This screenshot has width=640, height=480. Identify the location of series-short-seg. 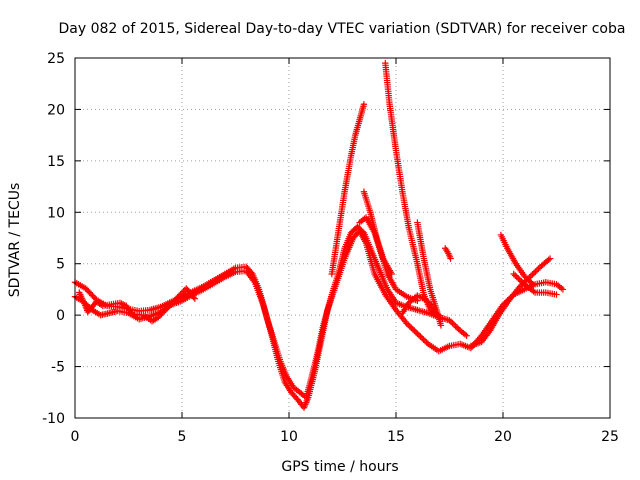
(448, 253).